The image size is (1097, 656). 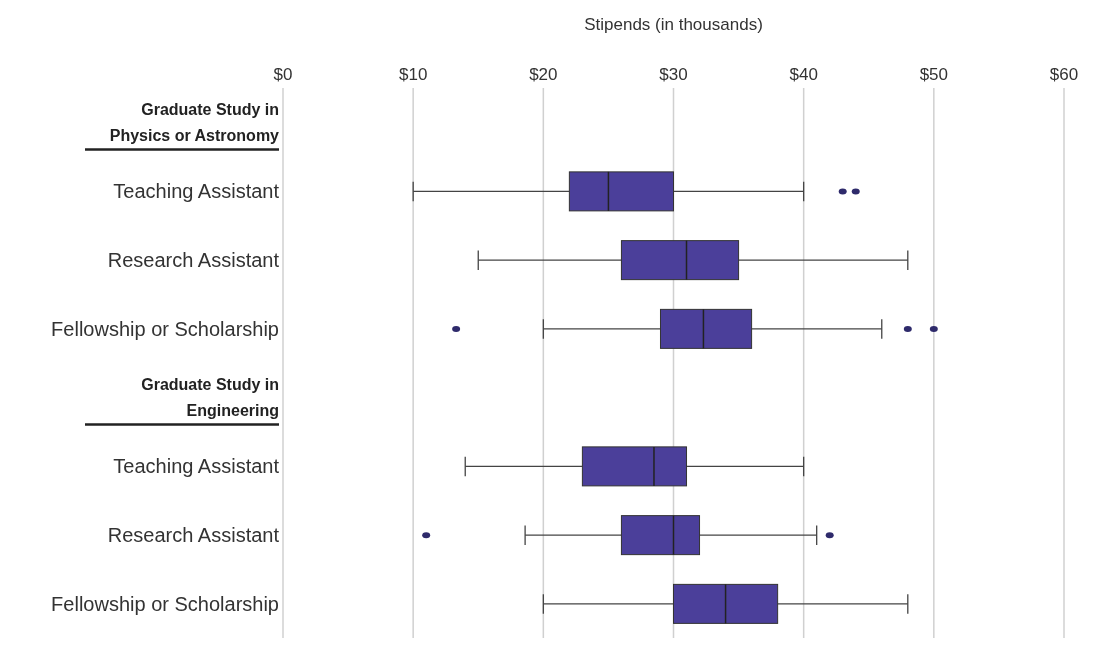 What do you see at coordinates (1064, 74) in the screenshot?
I see `x-tick-label: $60` at bounding box center [1064, 74].